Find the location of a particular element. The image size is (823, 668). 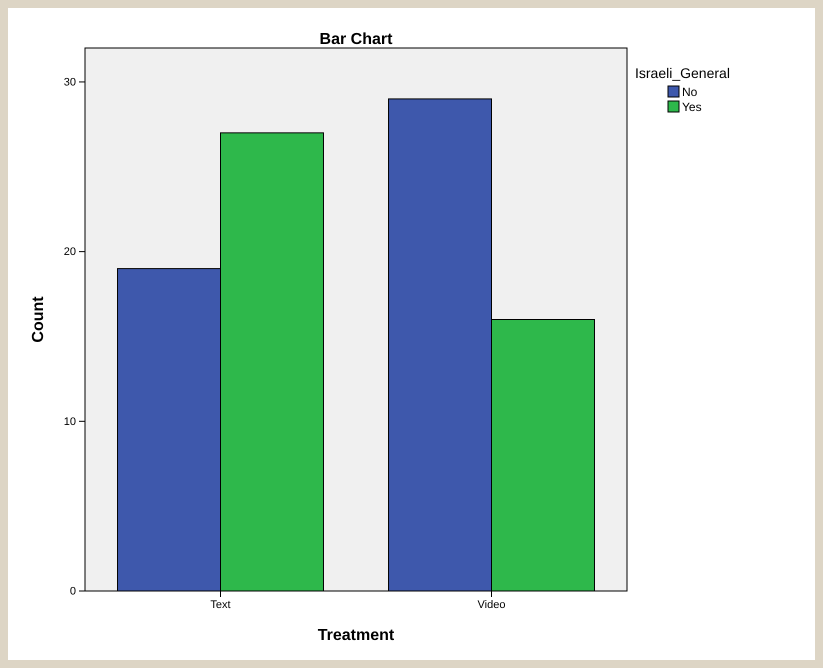

y-axis-title: Count is located at coordinates (38, 319).